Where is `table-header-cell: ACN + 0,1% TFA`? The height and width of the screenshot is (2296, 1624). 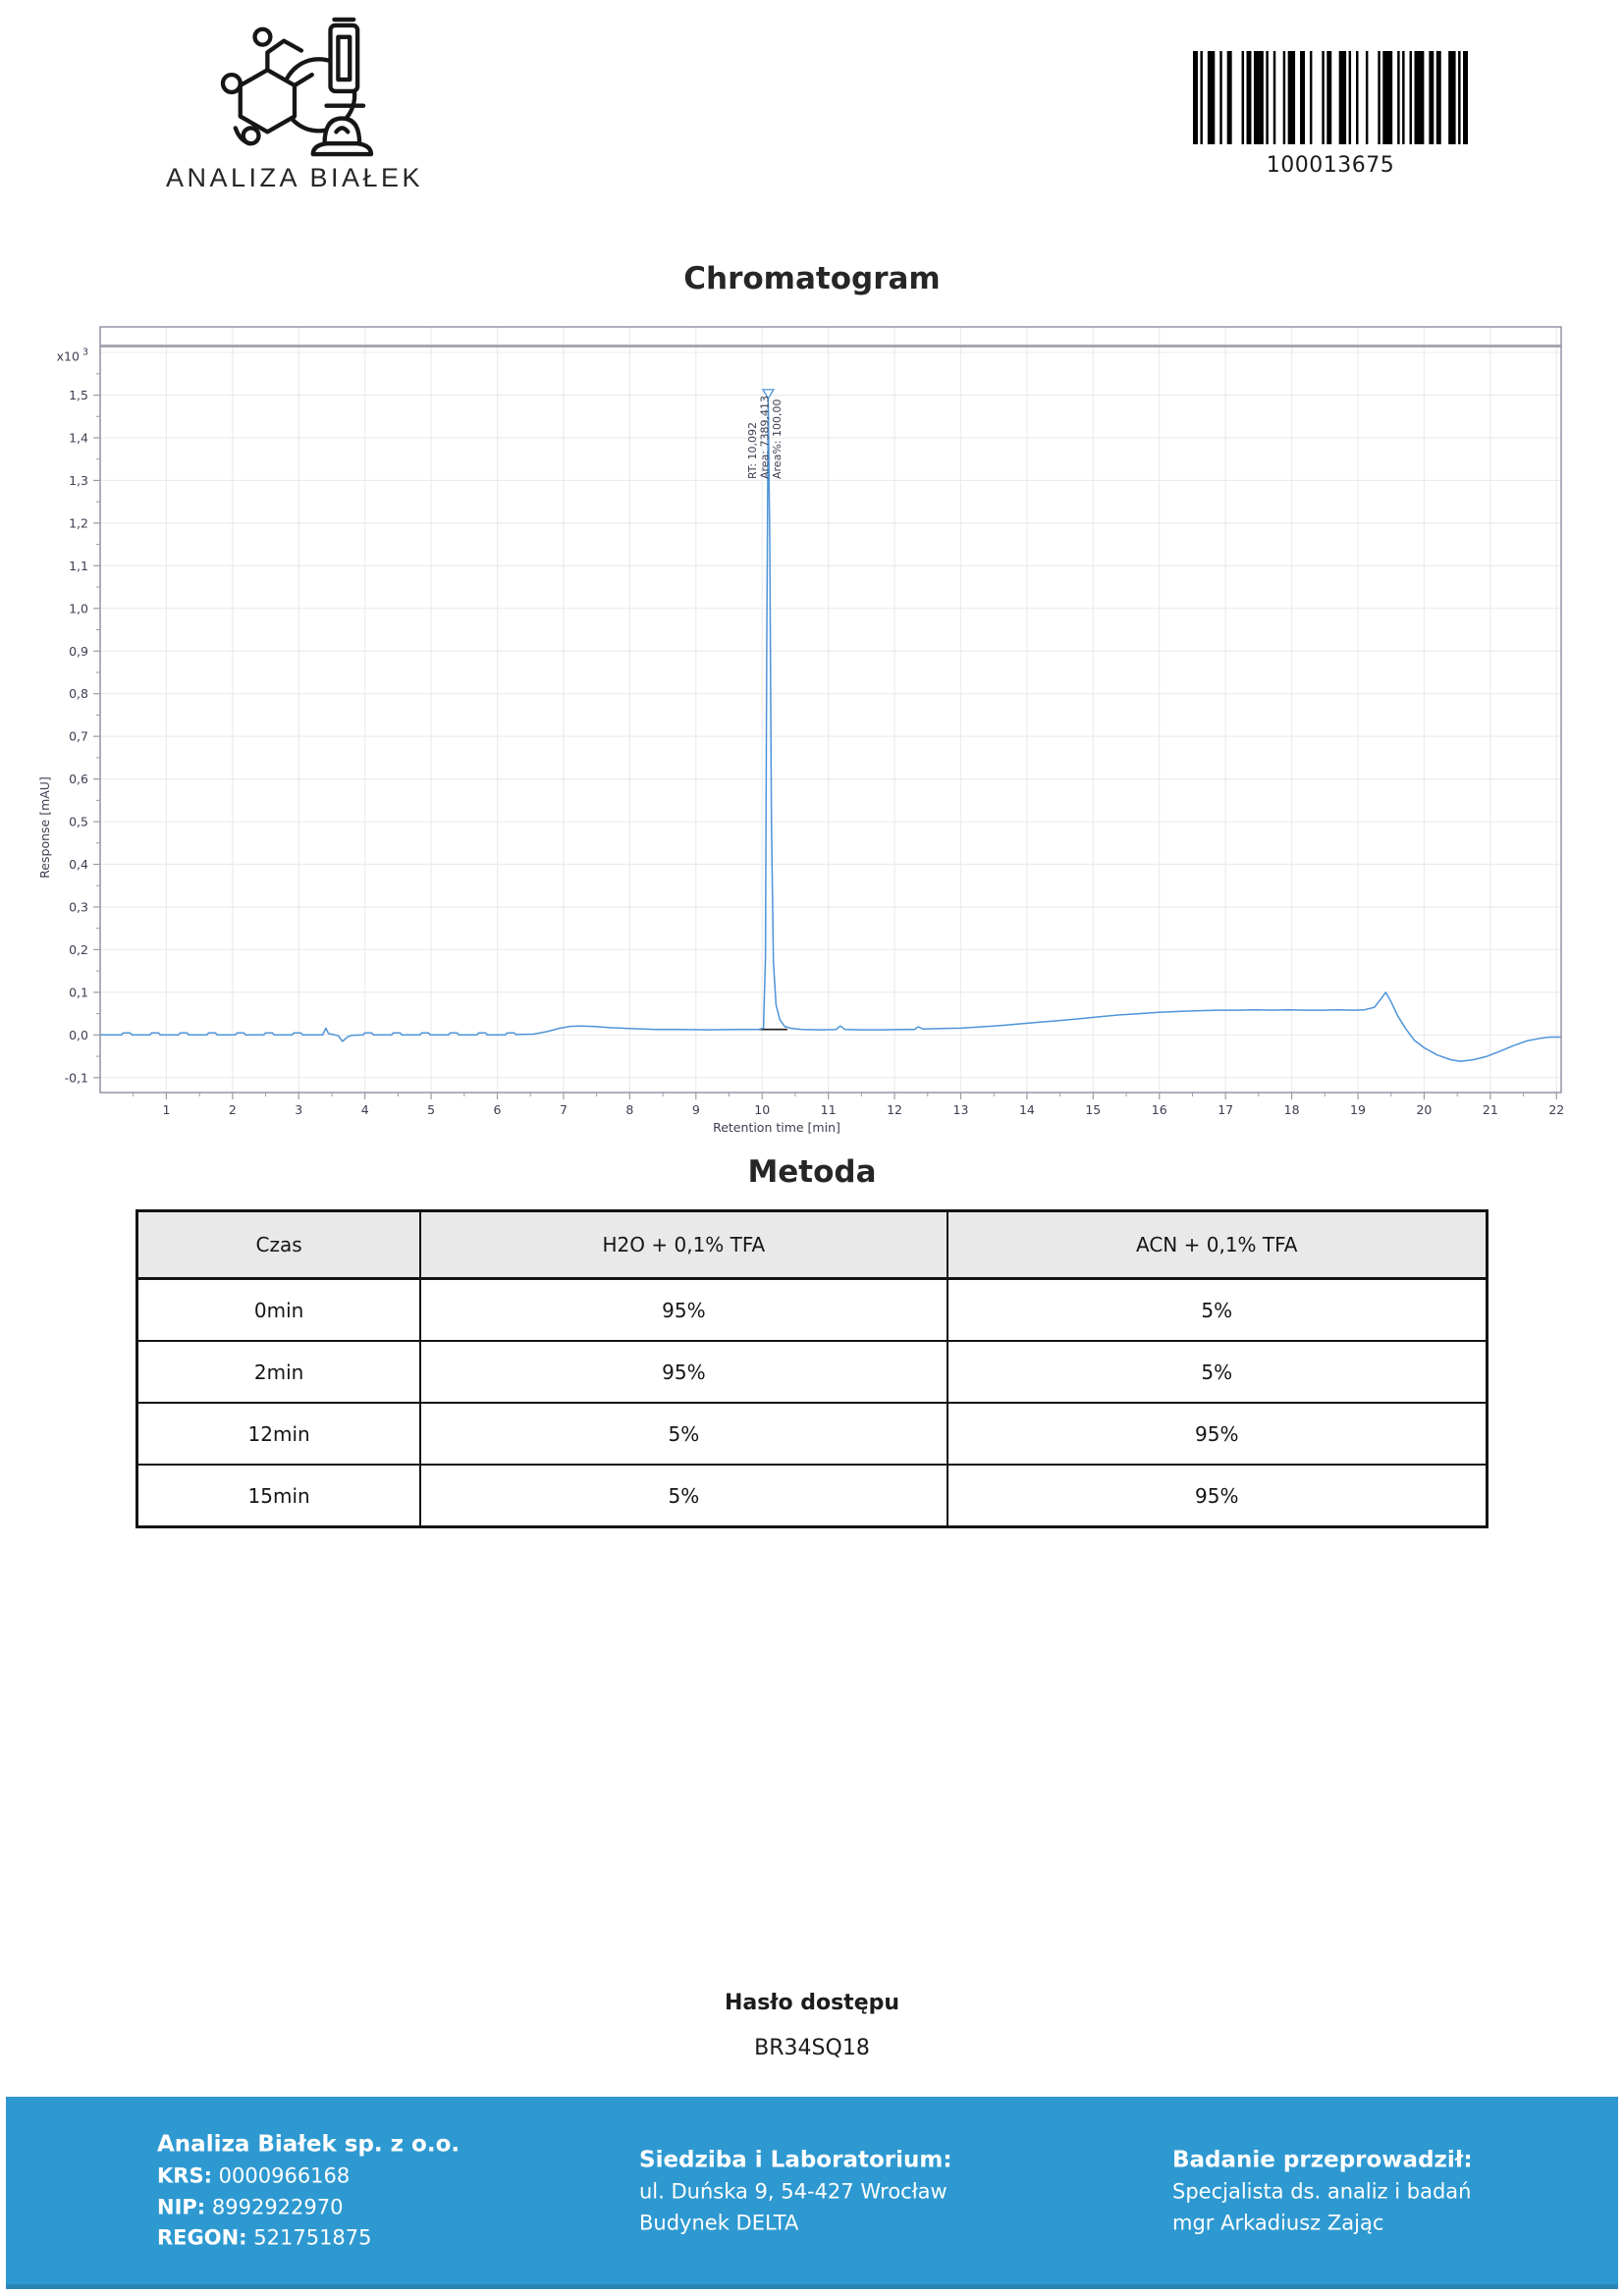 table-header-cell: ACN + 0,1% TFA is located at coordinates (1217, 1244).